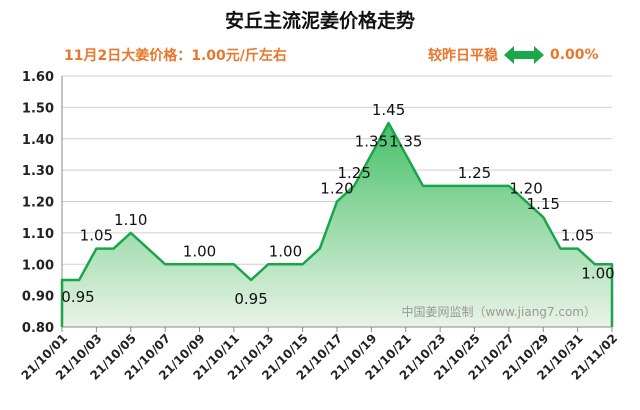  Describe the element at coordinates (388, 110) in the screenshot. I see `data-label: 1.45` at that location.